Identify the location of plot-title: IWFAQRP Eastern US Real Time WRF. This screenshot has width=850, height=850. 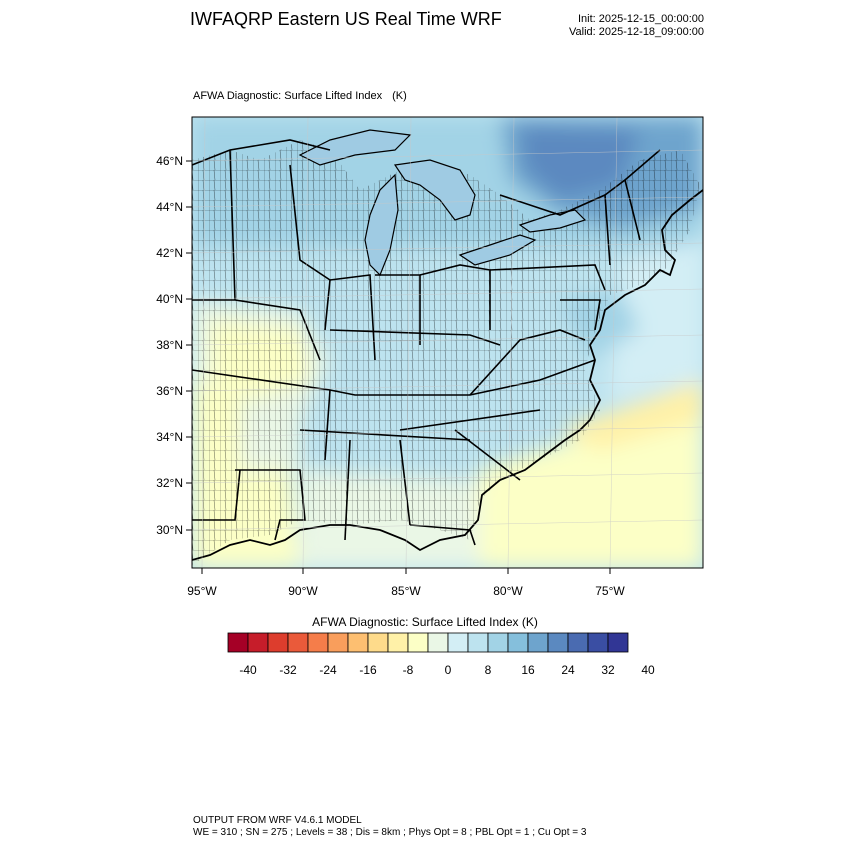
(346, 19).